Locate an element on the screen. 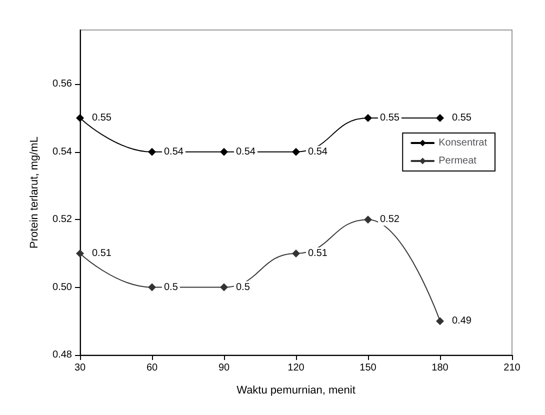  data-label: 0.49 is located at coordinates (462, 321).